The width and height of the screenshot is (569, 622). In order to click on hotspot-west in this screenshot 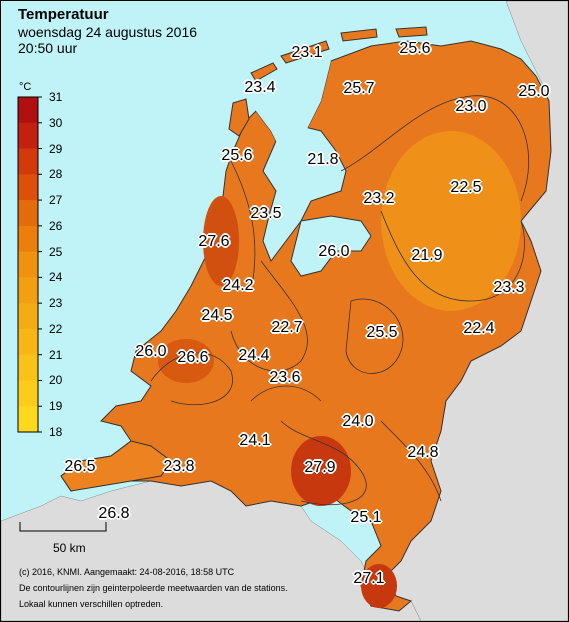, I will do `click(221, 241)`.